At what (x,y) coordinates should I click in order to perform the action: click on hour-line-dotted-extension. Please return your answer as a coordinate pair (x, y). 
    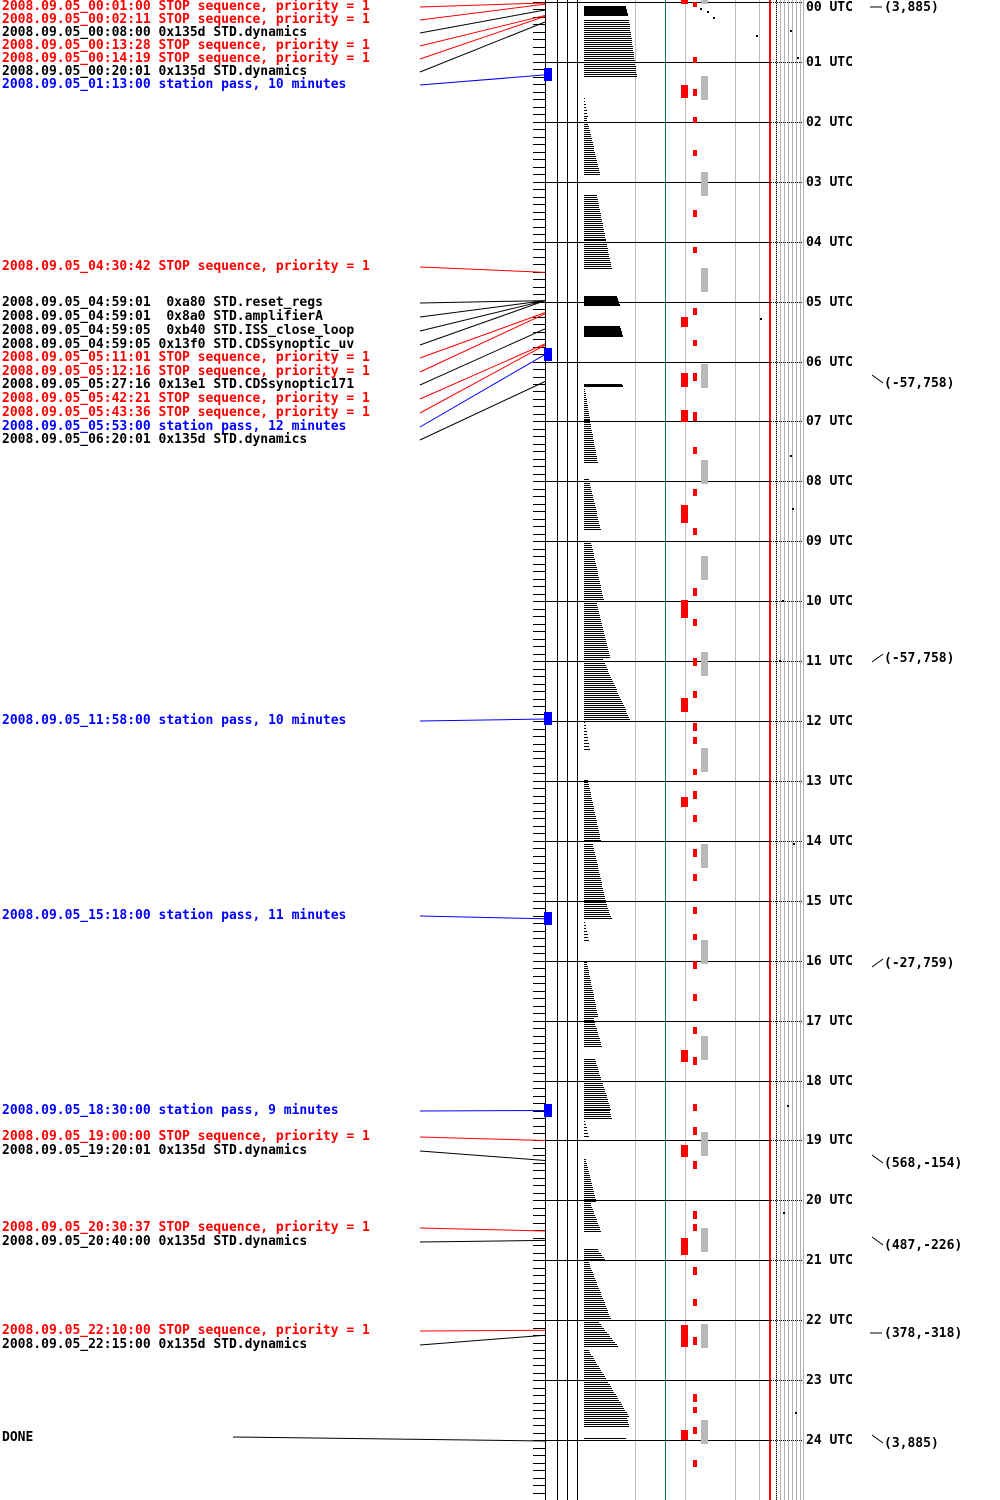
    Looking at the image, I should click on (786, 362).